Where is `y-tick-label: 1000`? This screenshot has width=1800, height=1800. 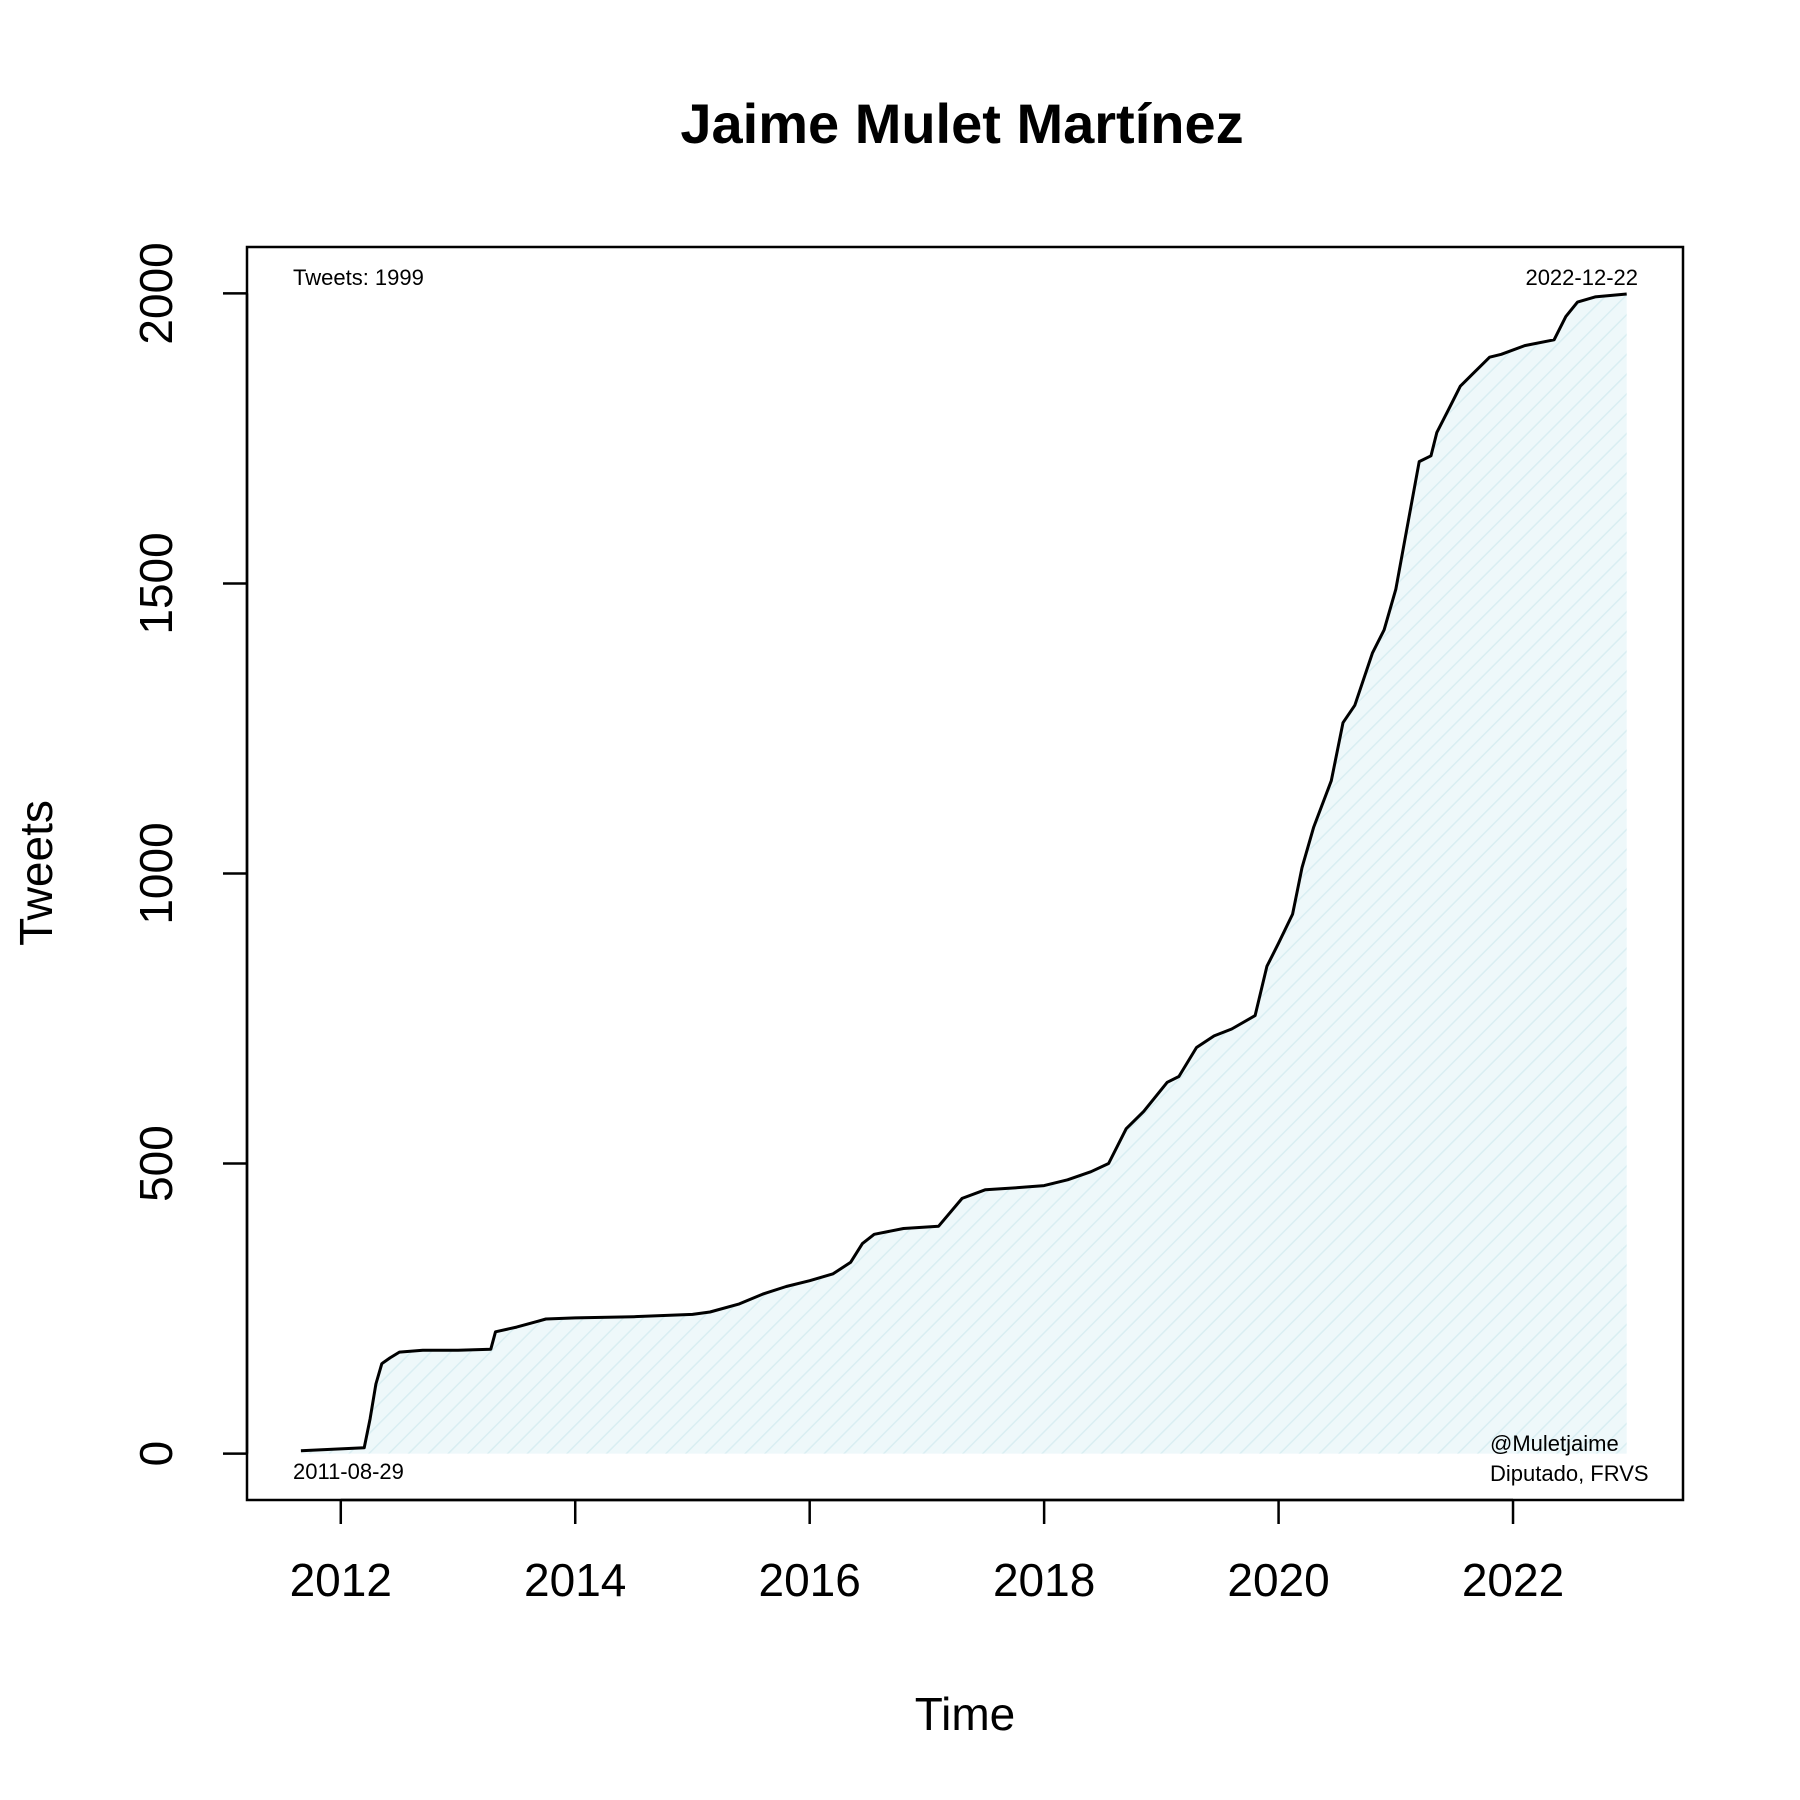
y-tick-label: 1000 is located at coordinates (156, 873).